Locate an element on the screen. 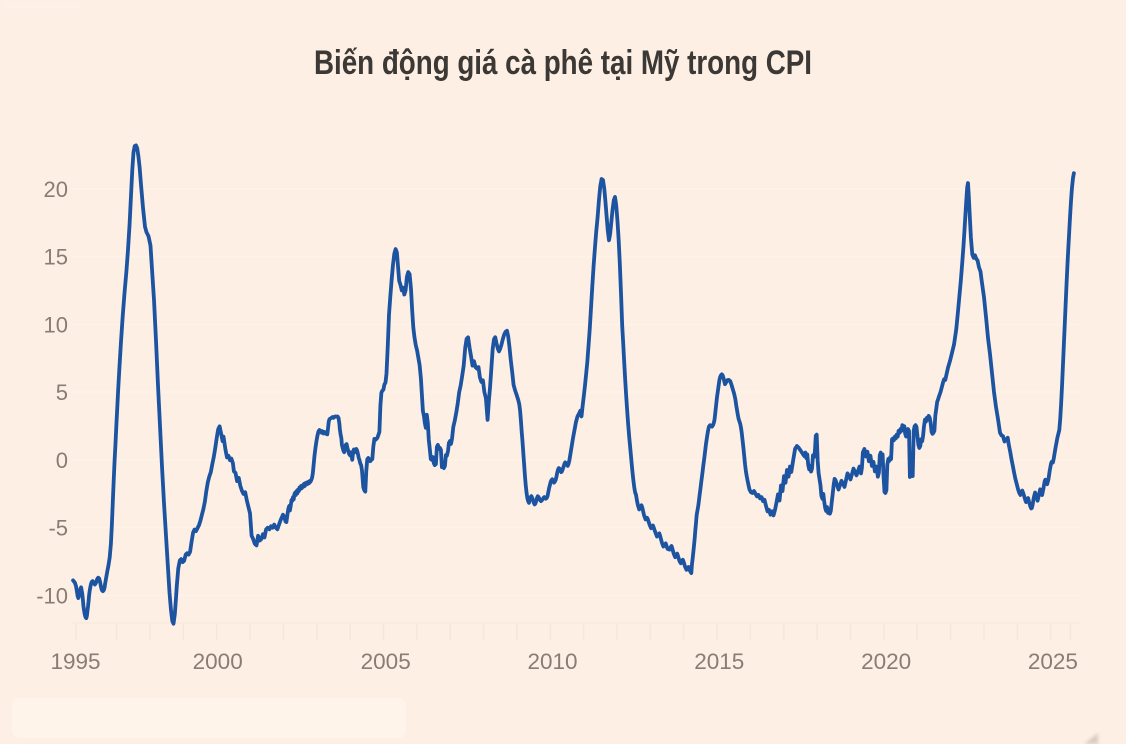  svg-text: -10 is located at coordinates (52, 595).